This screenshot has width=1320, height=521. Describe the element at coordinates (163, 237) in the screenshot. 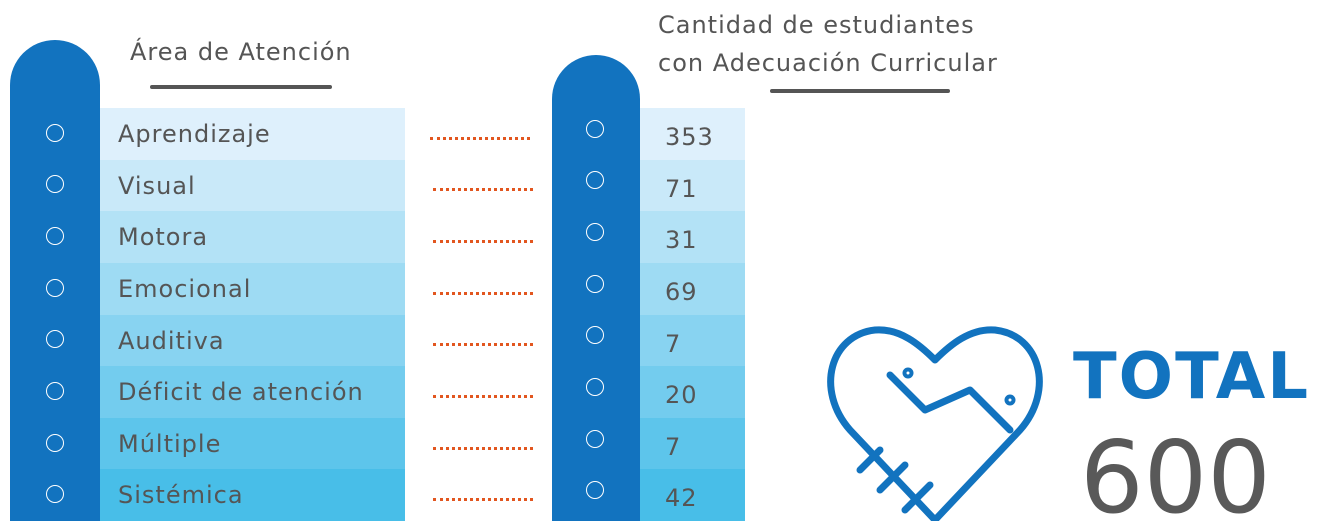

I see `area-label: Motora` at that location.